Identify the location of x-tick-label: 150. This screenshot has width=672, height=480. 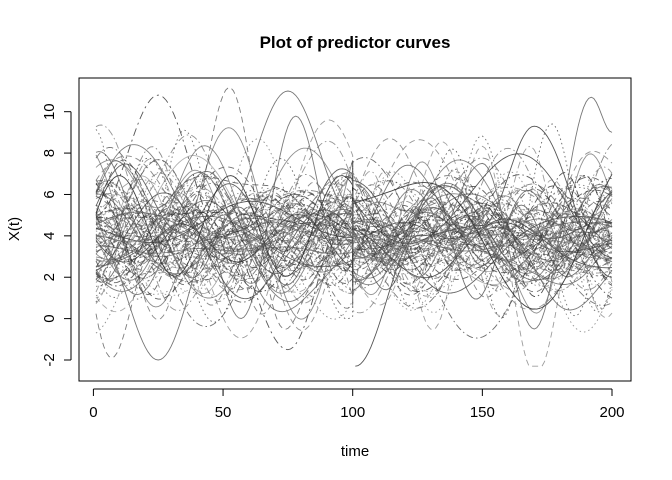
(482, 412).